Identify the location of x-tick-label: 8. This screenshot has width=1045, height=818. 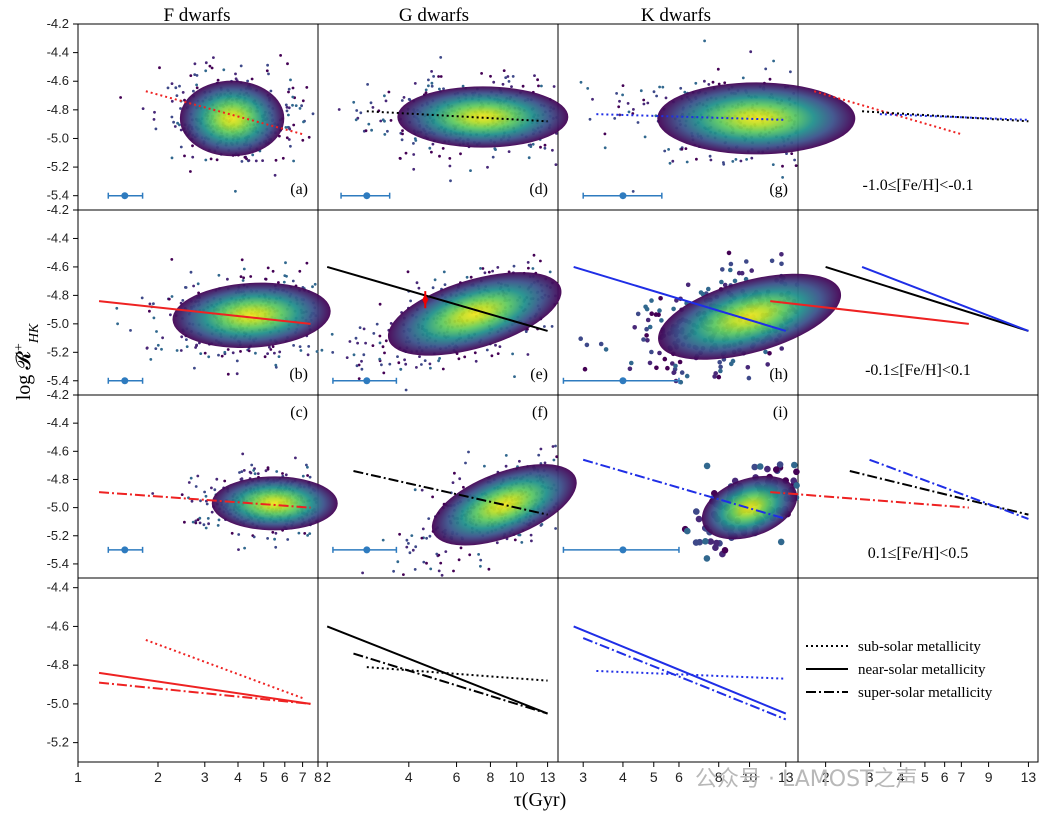
(318, 777).